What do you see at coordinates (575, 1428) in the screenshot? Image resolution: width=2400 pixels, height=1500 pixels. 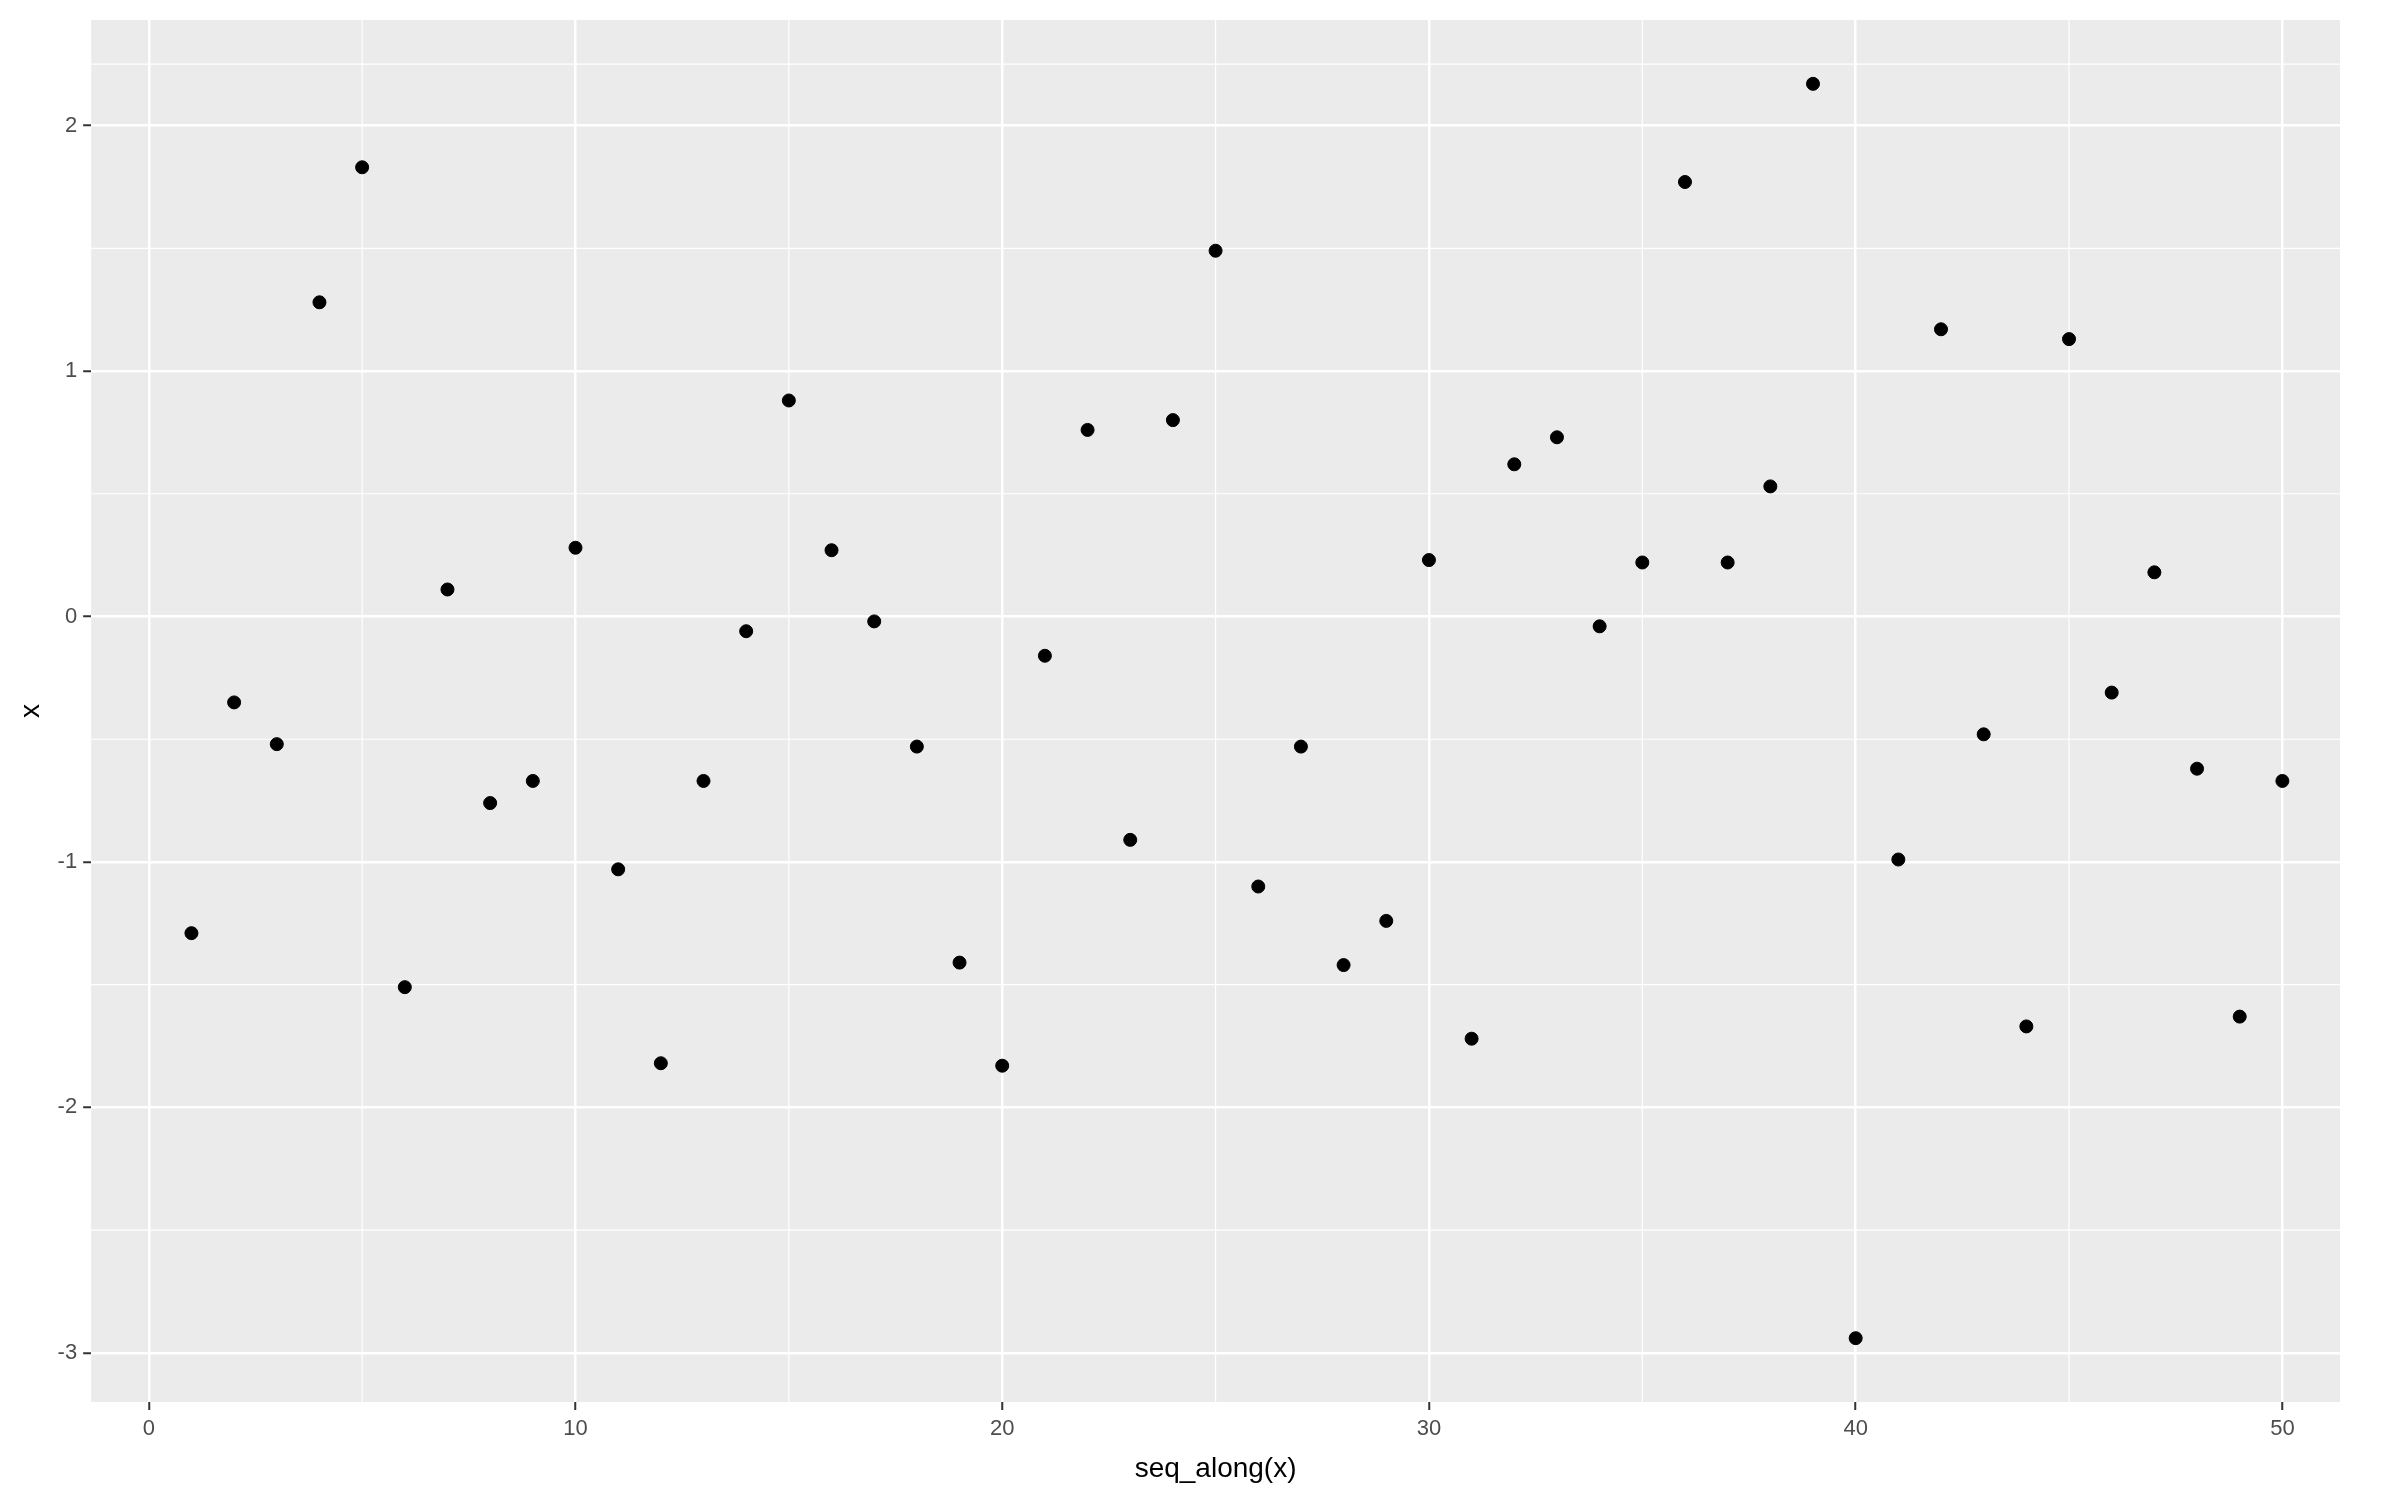 I see `x-tick-label: 10` at bounding box center [575, 1428].